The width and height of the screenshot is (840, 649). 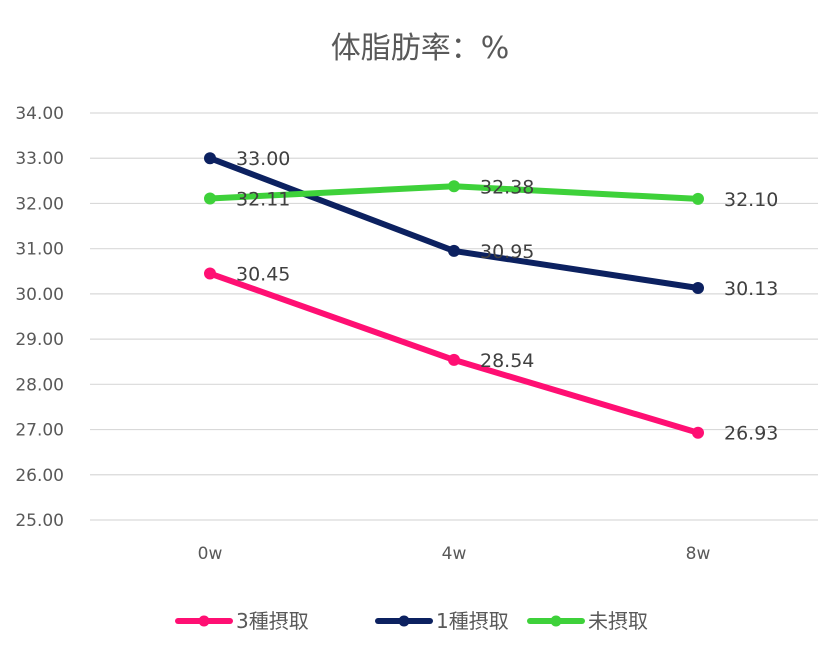 I want to click on x-tick-label: 0w, so click(x=210, y=554).